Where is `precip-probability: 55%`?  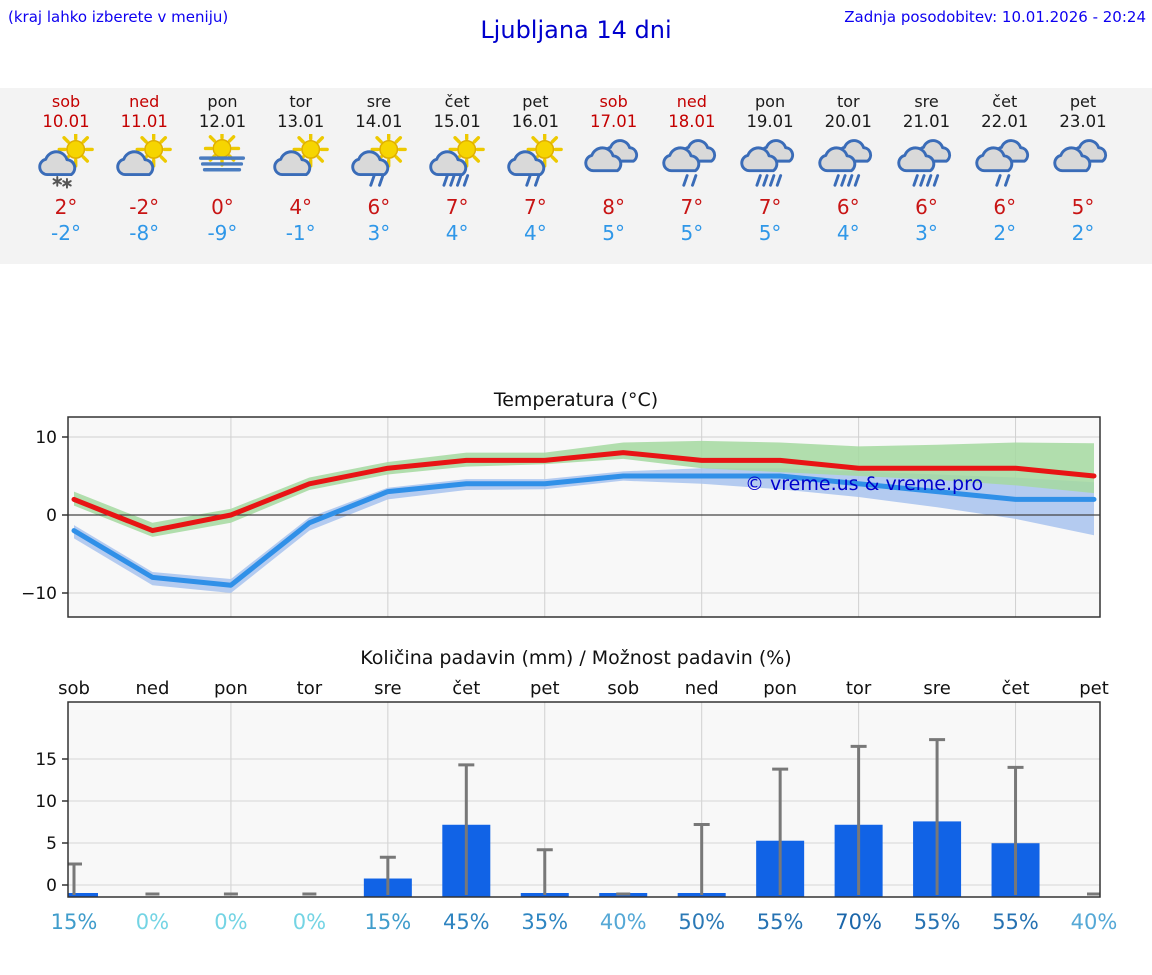
precip-probability: 55% is located at coordinates (937, 922).